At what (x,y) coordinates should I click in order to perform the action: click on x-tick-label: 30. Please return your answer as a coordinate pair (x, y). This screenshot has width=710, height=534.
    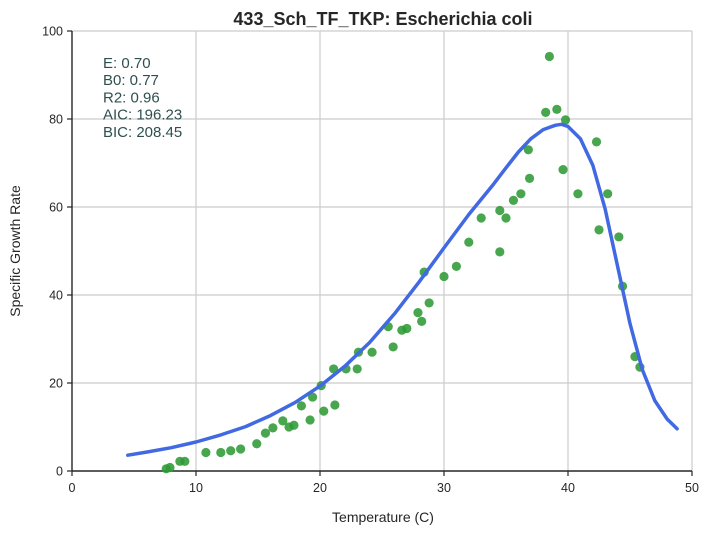
    Looking at the image, I should click on (444, 488).